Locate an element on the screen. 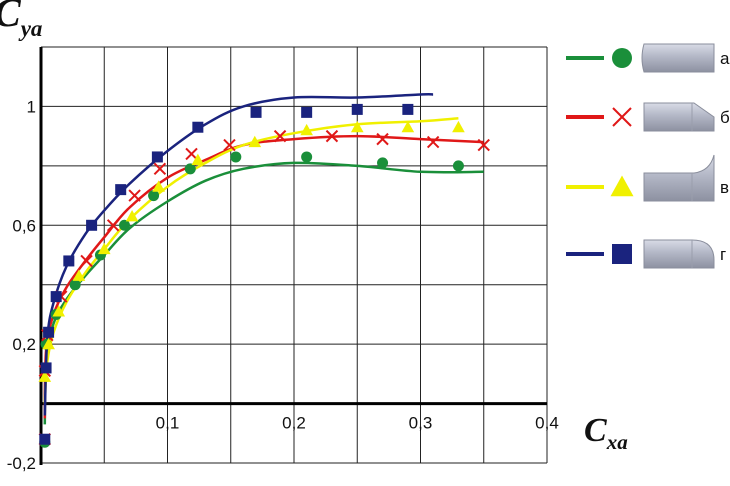  legend-label: в is located at coordinates (724, 187).